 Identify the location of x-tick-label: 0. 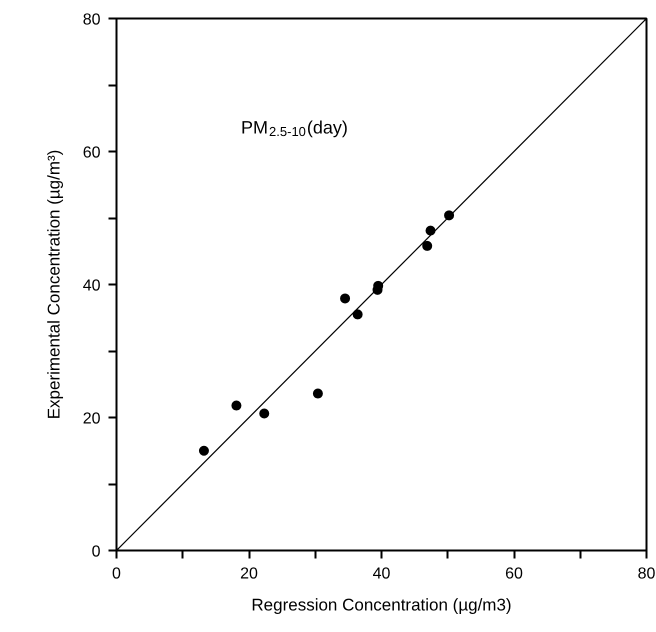
(117, 574).